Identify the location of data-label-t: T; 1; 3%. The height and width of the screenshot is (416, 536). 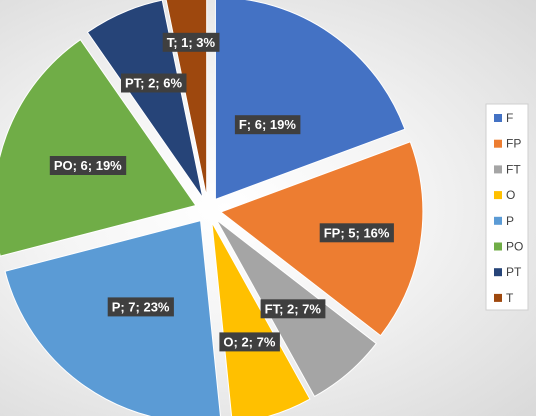
(191, 42).